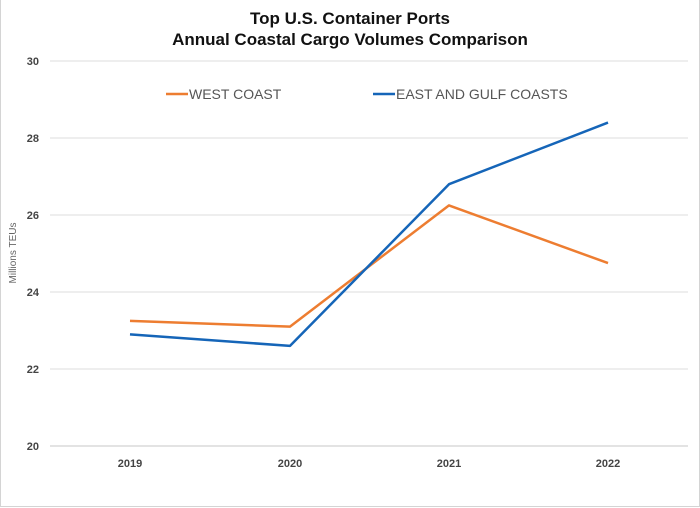 The width and height of the screenshot is (700, 508). What do you see at coordinates (350, 39) in the screenshot?
I see `chart-subtitle: Annual Coastal Cargo Volumes Comparison` at bounding box center [350, 39].